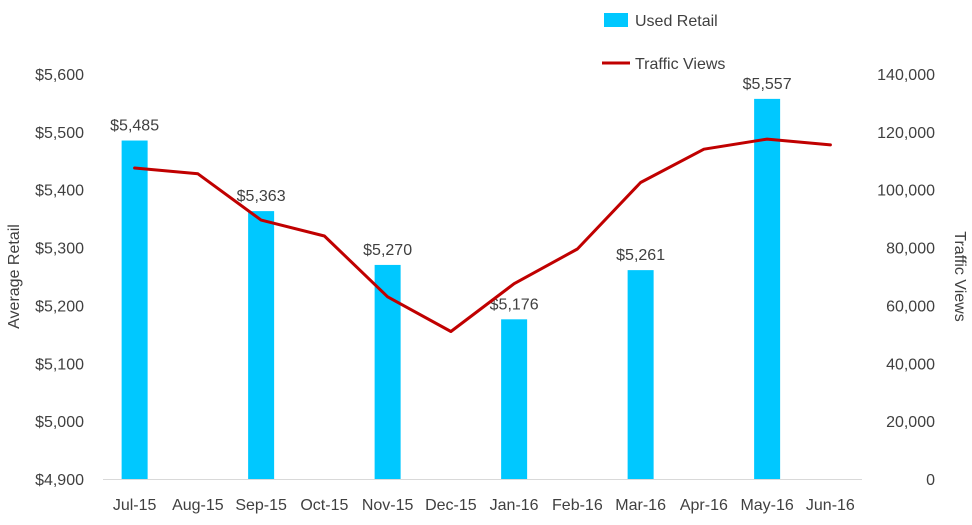  I want to click on left-axis-tick-label: $5,100, so click(59, 364).